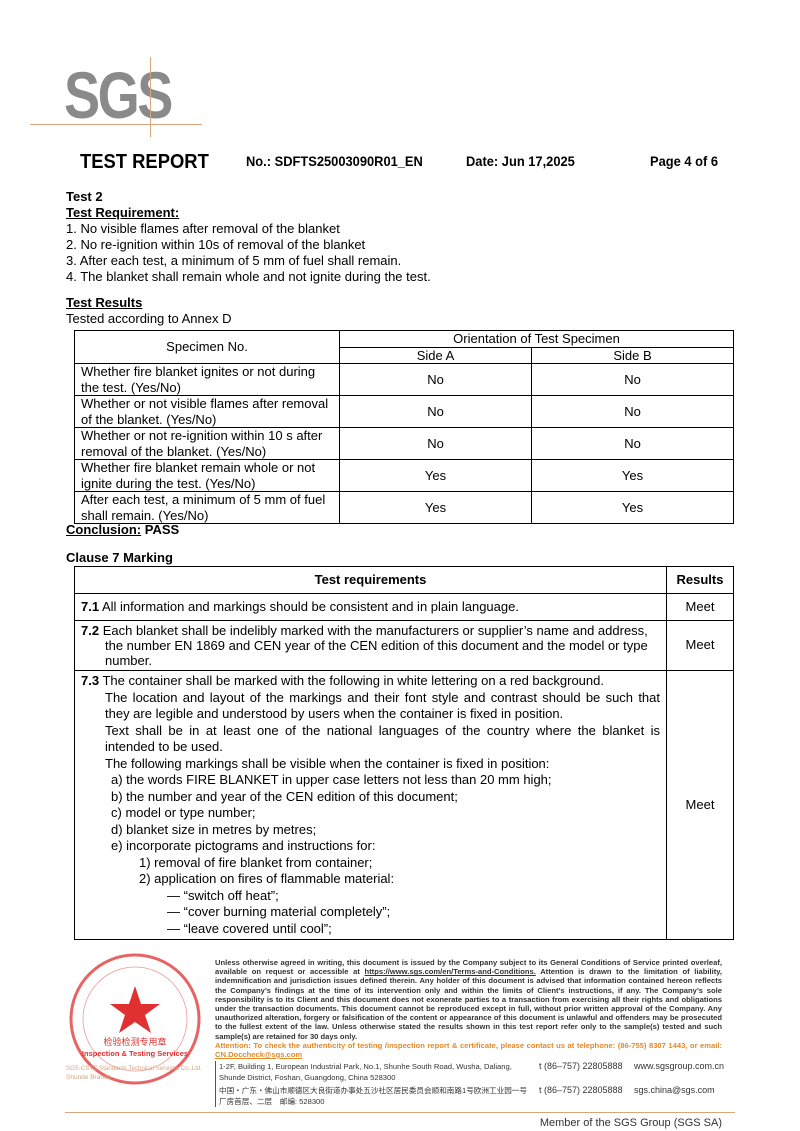  What do you see at coordinates (223, 895) in the screenshot?
I see `marking-instruction: — “switch off heat”;` at bounding box center [223, 895].